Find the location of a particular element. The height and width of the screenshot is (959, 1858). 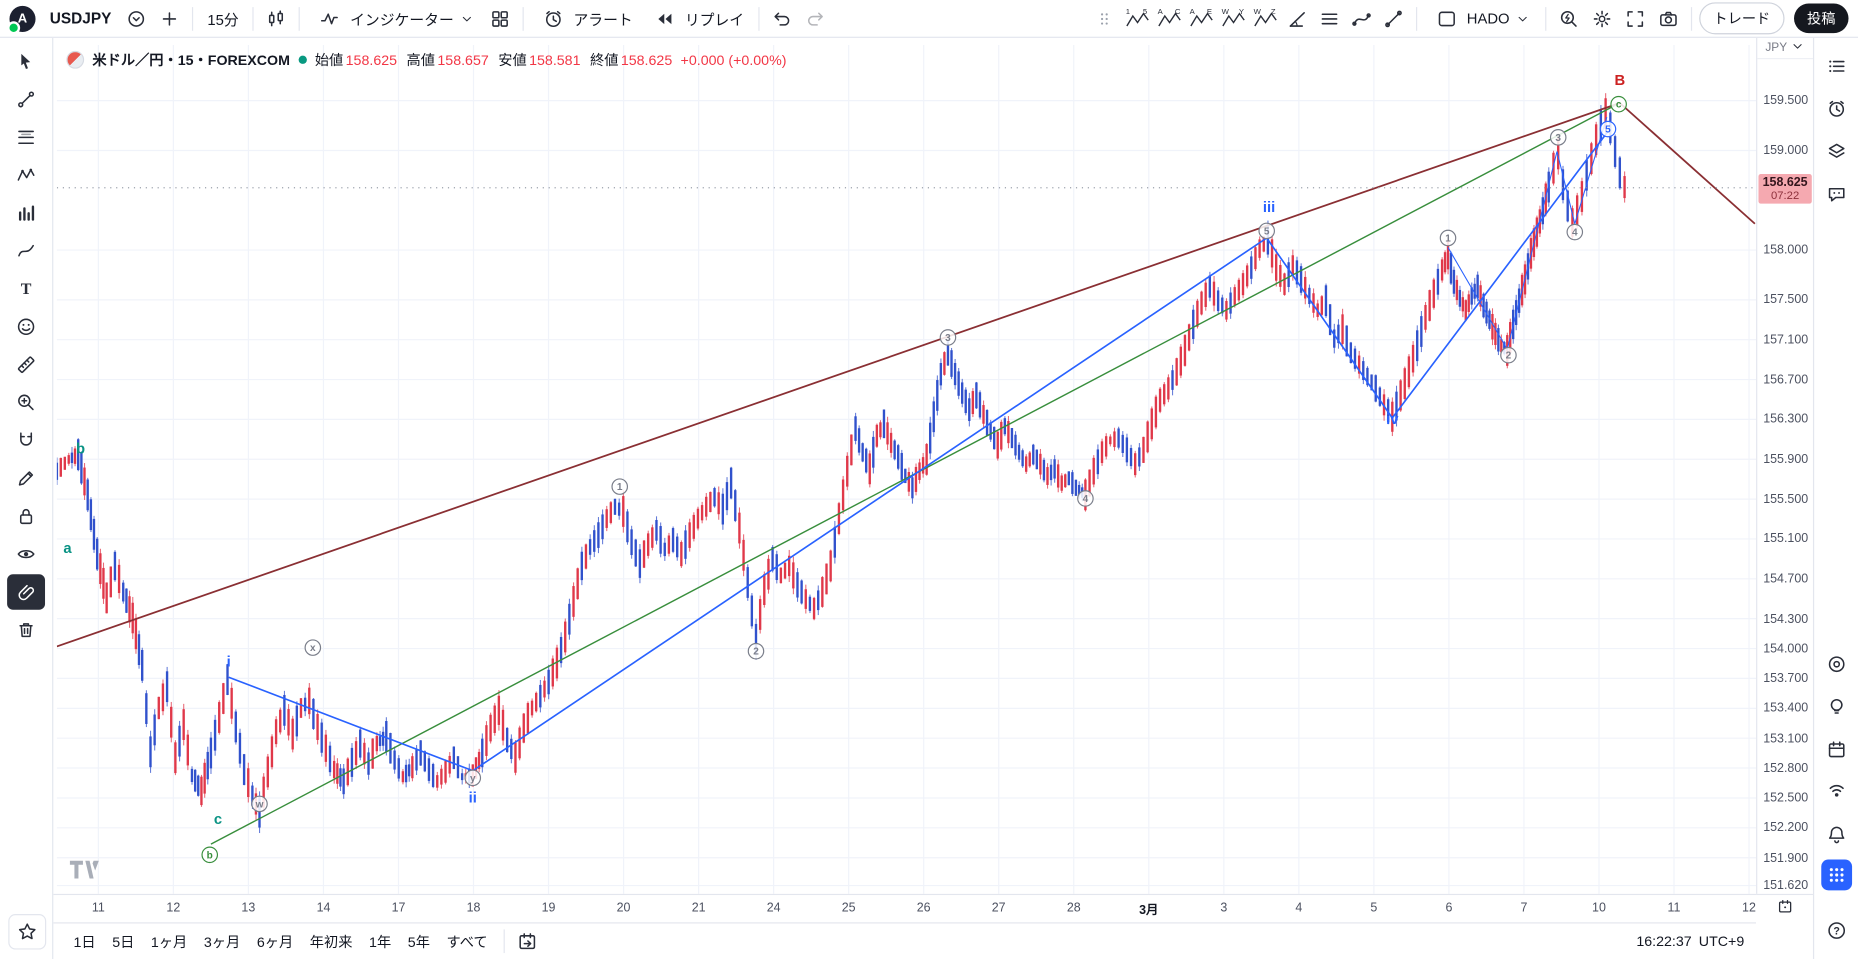

snapshot-camera-icon is located at coordinates (1668, 18).